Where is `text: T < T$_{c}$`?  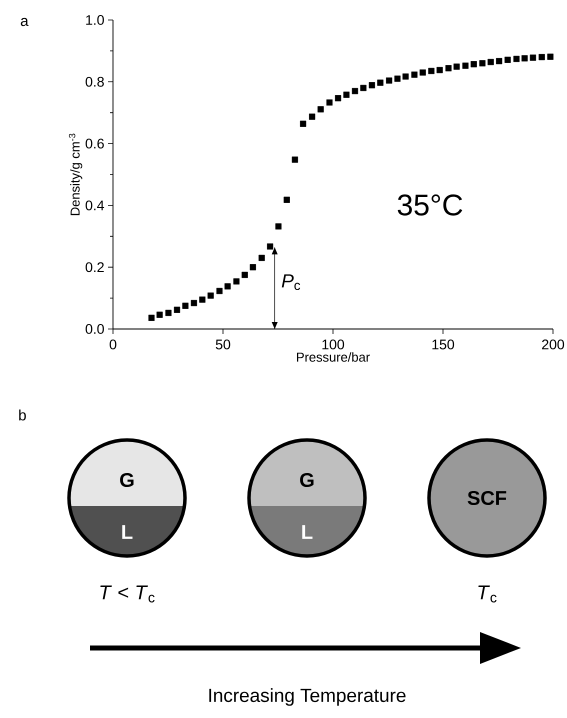
text: T < T$_{c}$ is located at coordinates (127, 594).